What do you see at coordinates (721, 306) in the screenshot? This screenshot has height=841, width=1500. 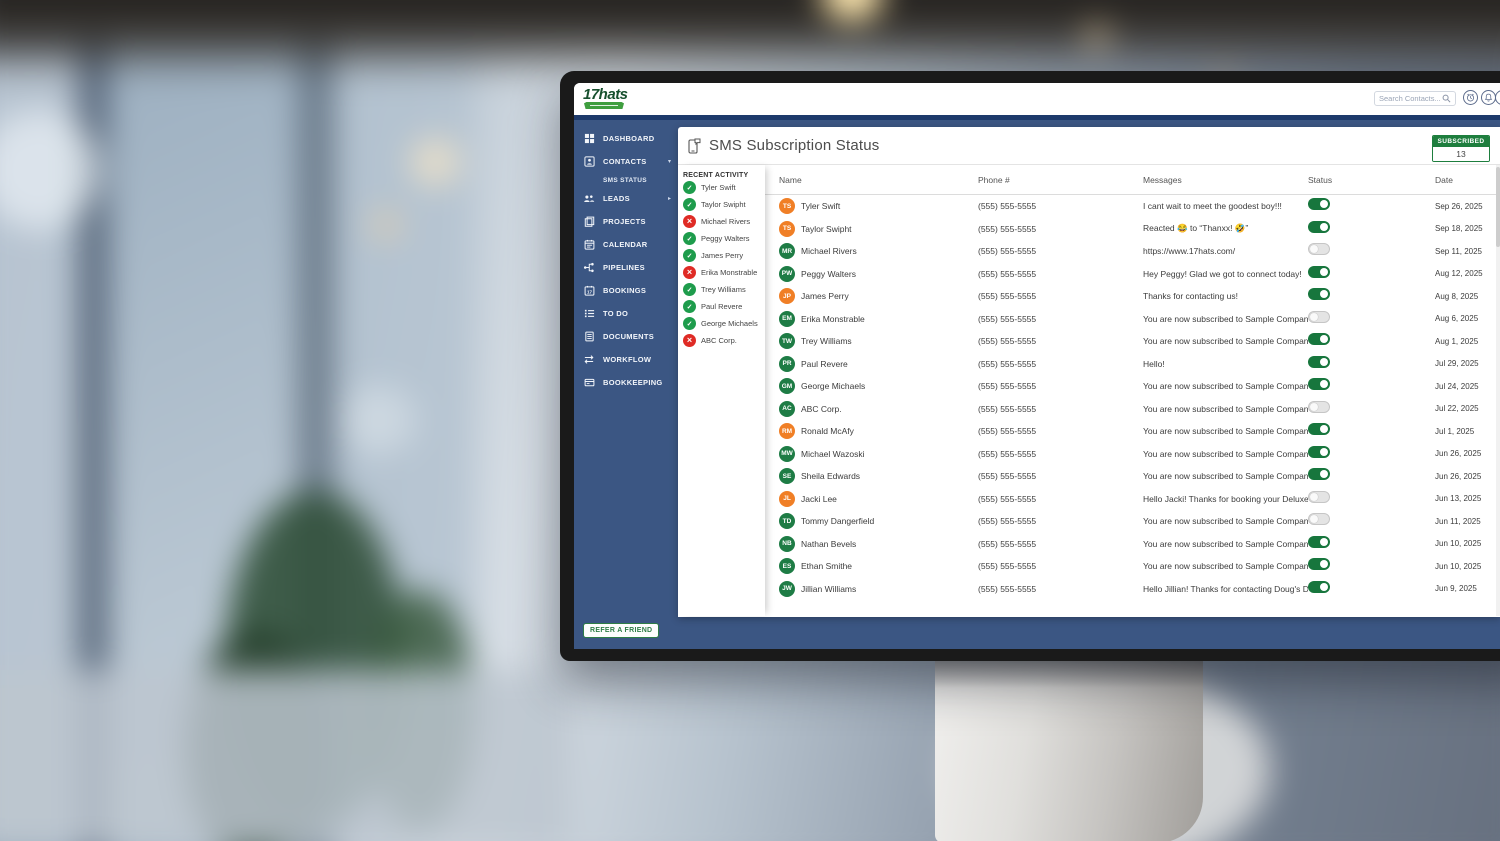 I see `recent-activity-item: ✓ Paul Revere` at bounding box center [721, 306].